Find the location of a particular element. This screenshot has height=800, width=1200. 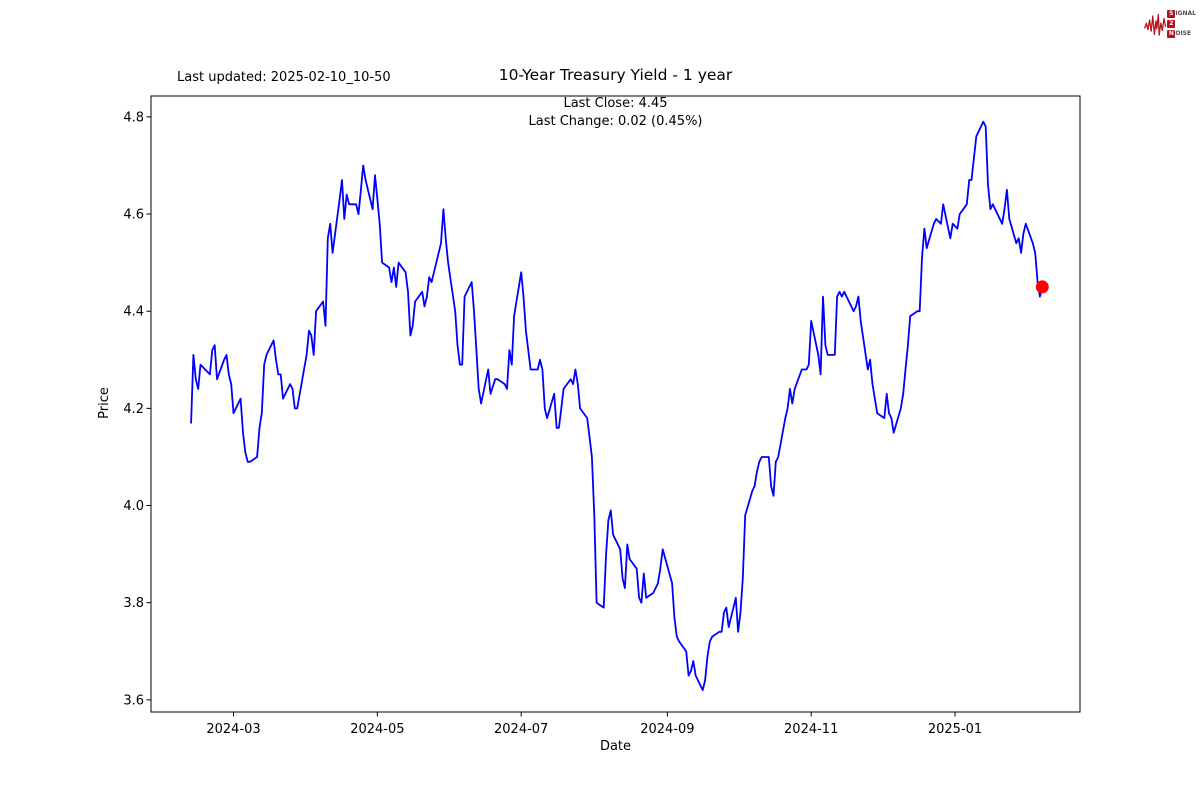

y-tick-label: 4.2 is located at coordinates (133, 409).